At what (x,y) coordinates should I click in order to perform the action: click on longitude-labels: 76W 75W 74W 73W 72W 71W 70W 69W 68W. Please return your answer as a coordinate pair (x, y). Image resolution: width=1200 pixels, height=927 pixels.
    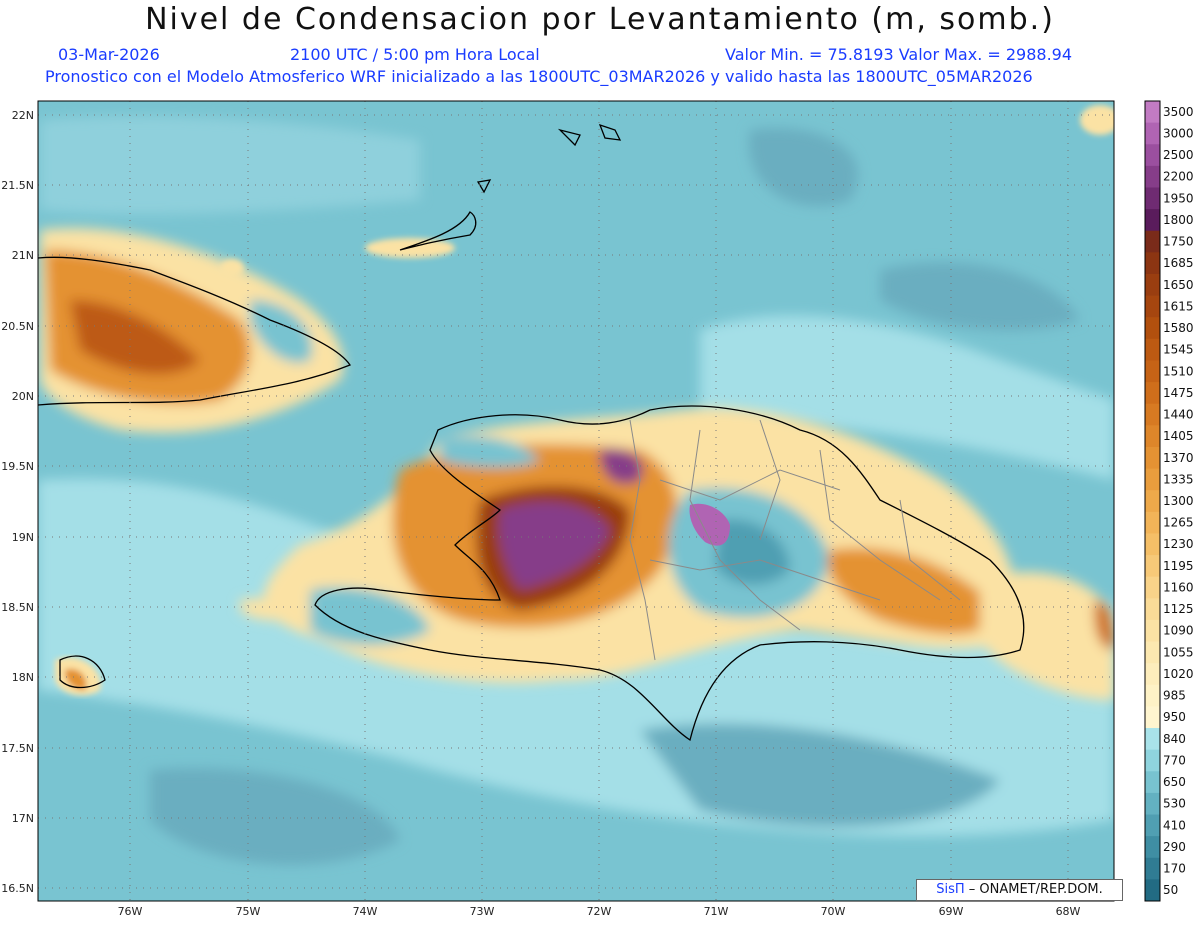
    Looking at the image, I should click on (599, 911).